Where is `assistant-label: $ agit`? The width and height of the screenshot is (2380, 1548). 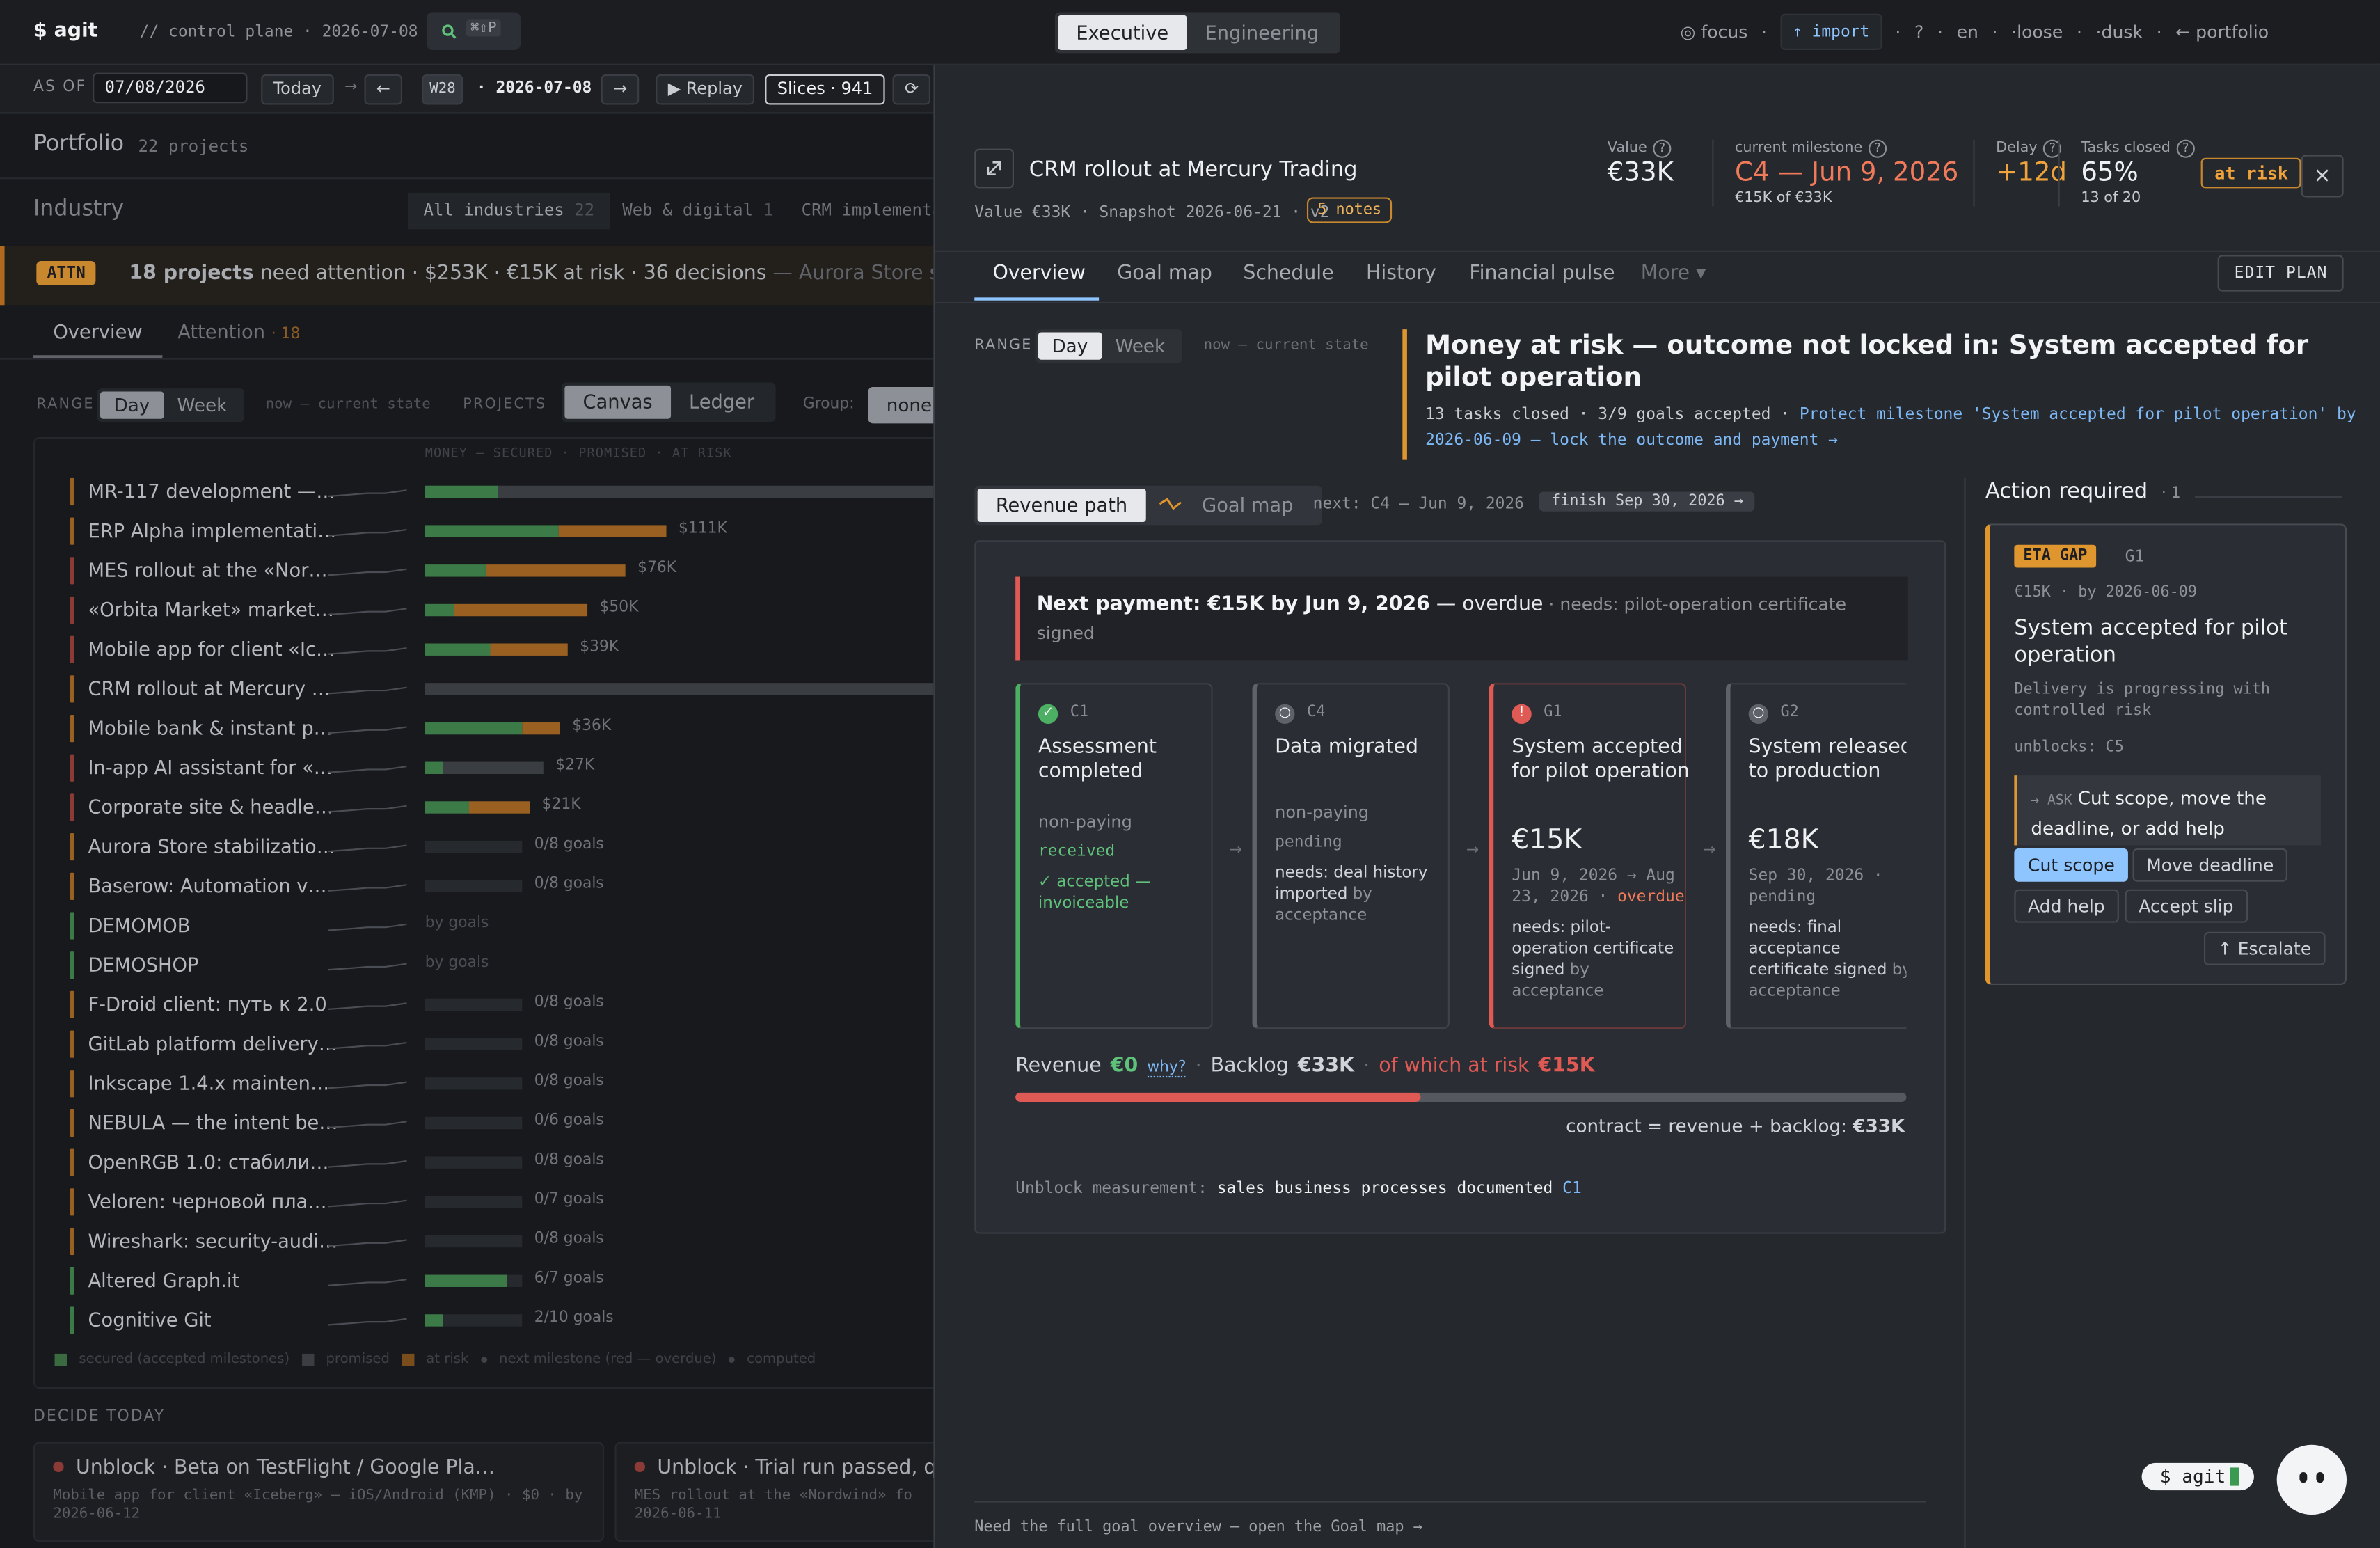
assistant-label: $ agit is located at coordinates (2198, 1477).